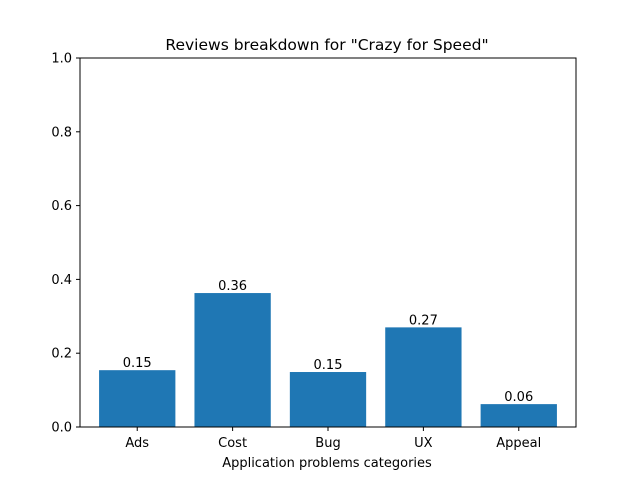 Image resolution: width=640 pixels, height=484 pixels. What do you see at coordinates (137, 443) in the screenshot?
I see `x-tick-label-ads: Ads` at bounding box center [137, 443].